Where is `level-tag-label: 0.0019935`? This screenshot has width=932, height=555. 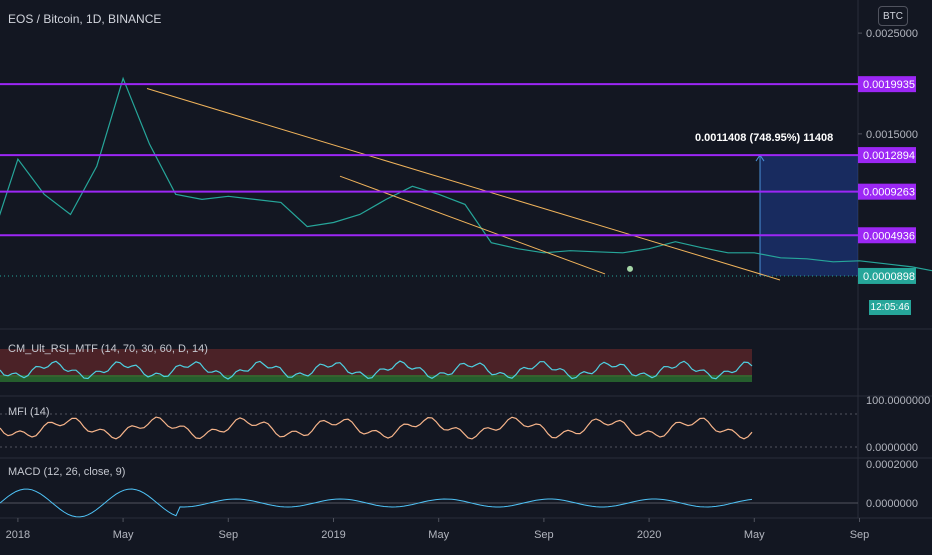 level-tag-label: 0.0019935 is located at coordinates (889, 85).